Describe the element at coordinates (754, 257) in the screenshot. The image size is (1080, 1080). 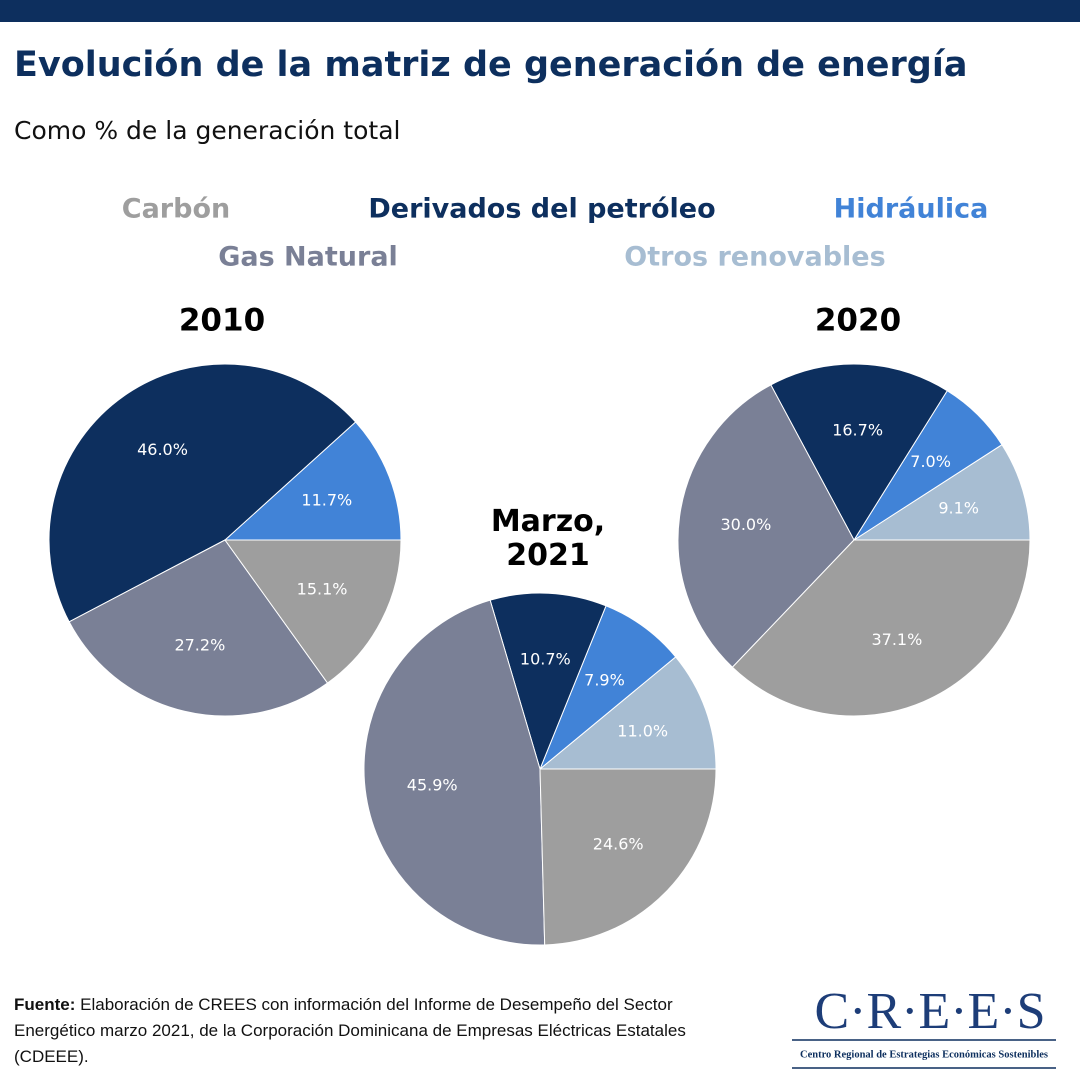
I see `legend-entry: Otros renovables` at that location.